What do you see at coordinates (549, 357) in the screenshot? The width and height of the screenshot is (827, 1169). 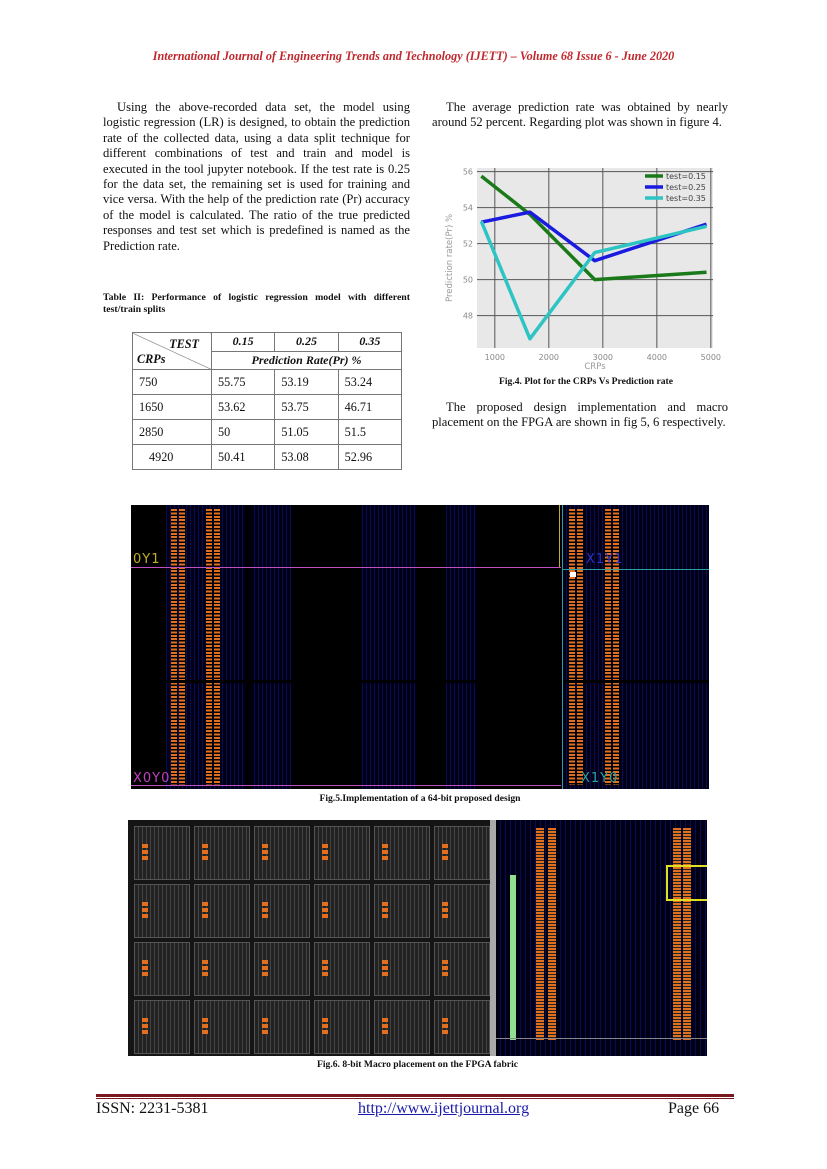 I see `x-tick-label: 2000` at bounding box center [549, 357].